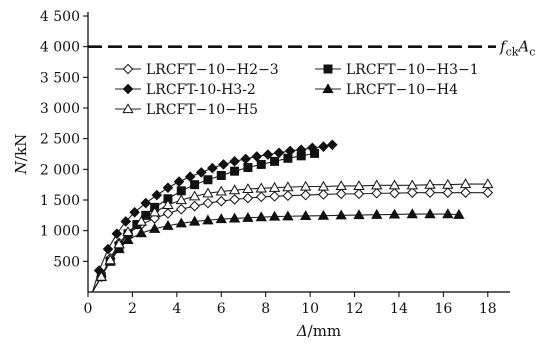 The width and height of the screenshot is (550, 347). Describe the element at coordinates (186, 110) in the screenshot. I see `legend-item: LRCFT−10−H5` at that location.